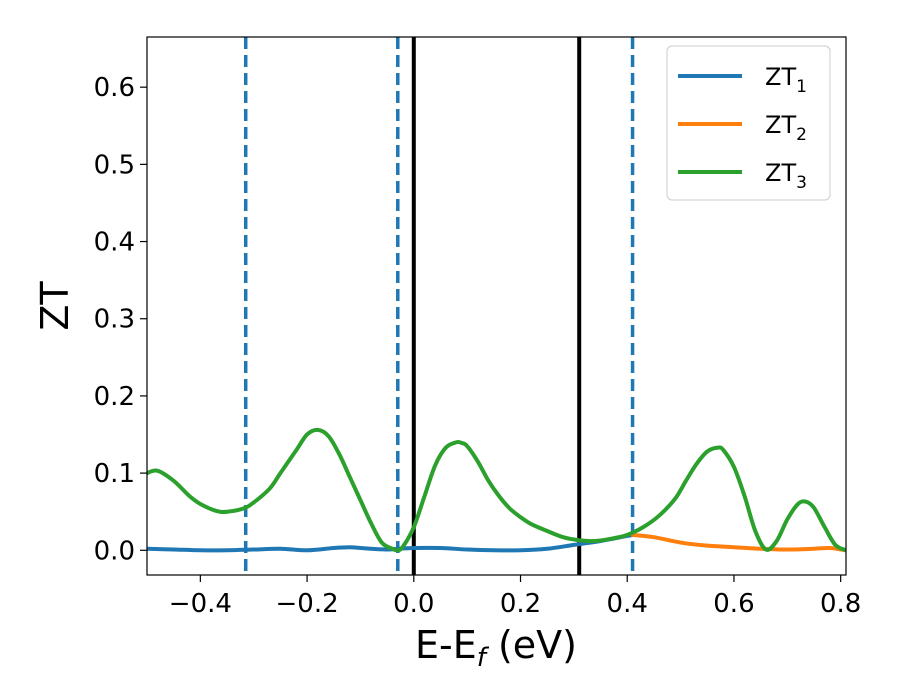  I want to click on series-line-zt1, so click(391, 542).